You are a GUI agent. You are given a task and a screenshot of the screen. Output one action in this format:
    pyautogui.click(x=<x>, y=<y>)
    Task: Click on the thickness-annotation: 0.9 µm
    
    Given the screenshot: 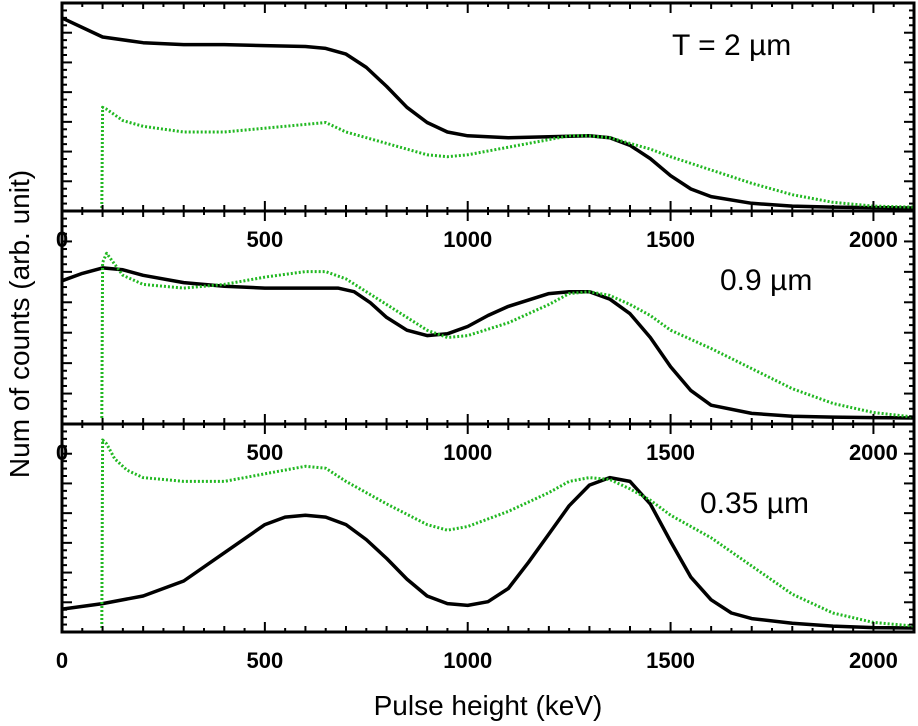 What is the action you would take?
    pyautogui.click(x=766, y=280)
    